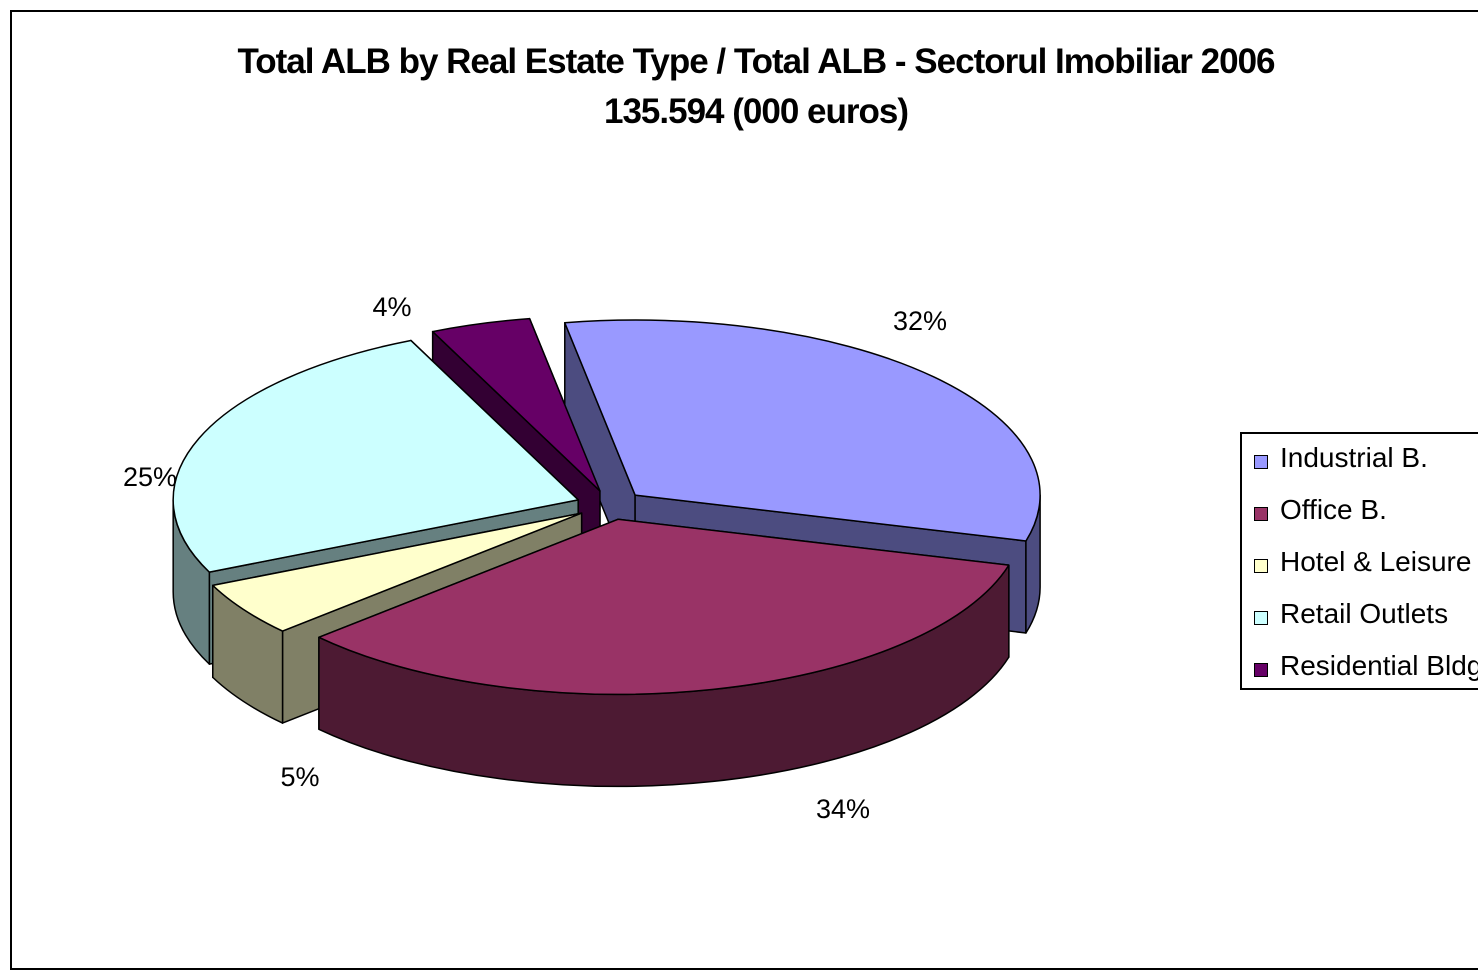 This screenshot has height=970, width=1478. What do you see at coordinates (843, 809) in the screenshot?
I see `slice-label: 34%` at bounding box center [843, 809].